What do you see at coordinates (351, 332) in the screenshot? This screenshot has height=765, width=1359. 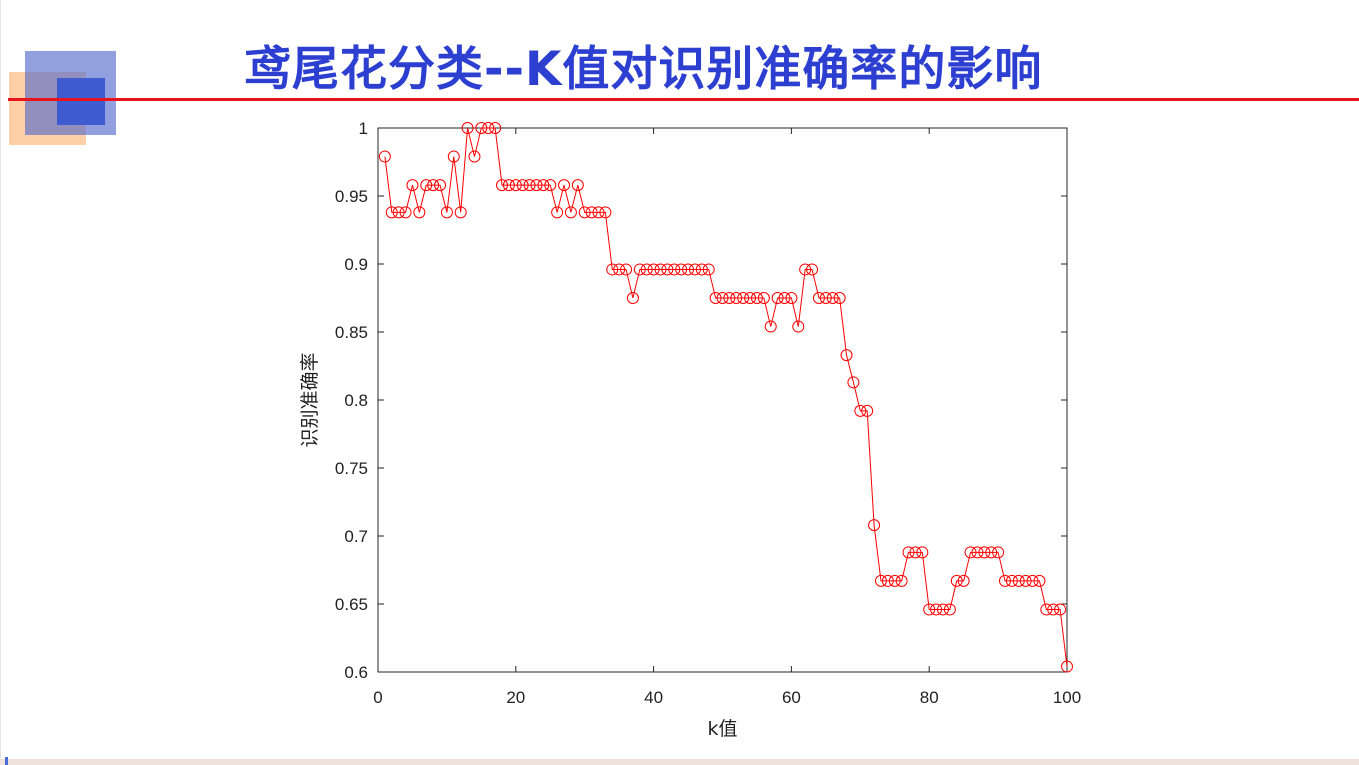 I see `y-tick-label: 0.85` at bounding box center [351, 332].